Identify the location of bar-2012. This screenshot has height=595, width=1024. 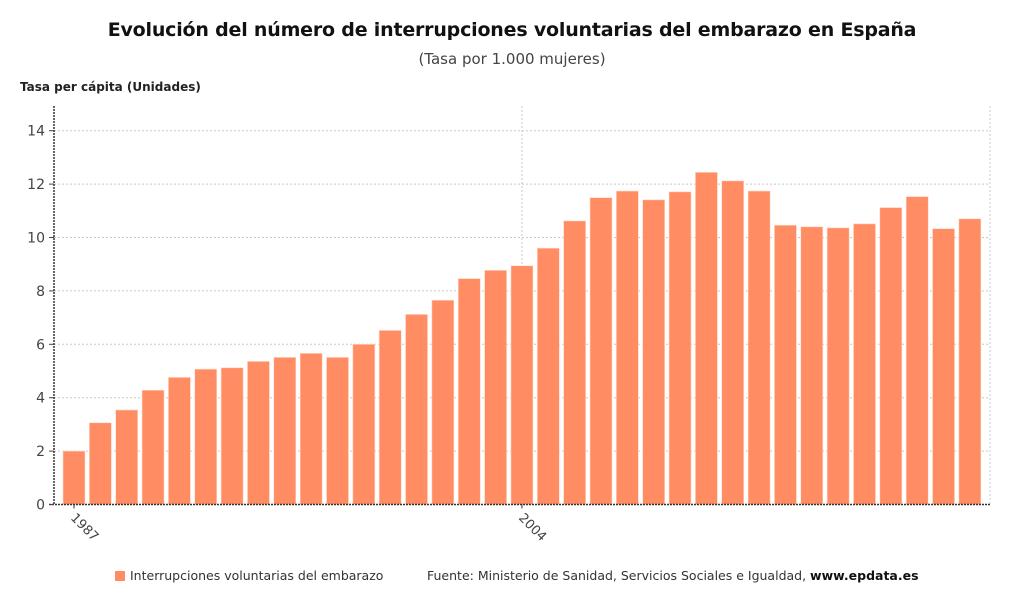
(733, 342).